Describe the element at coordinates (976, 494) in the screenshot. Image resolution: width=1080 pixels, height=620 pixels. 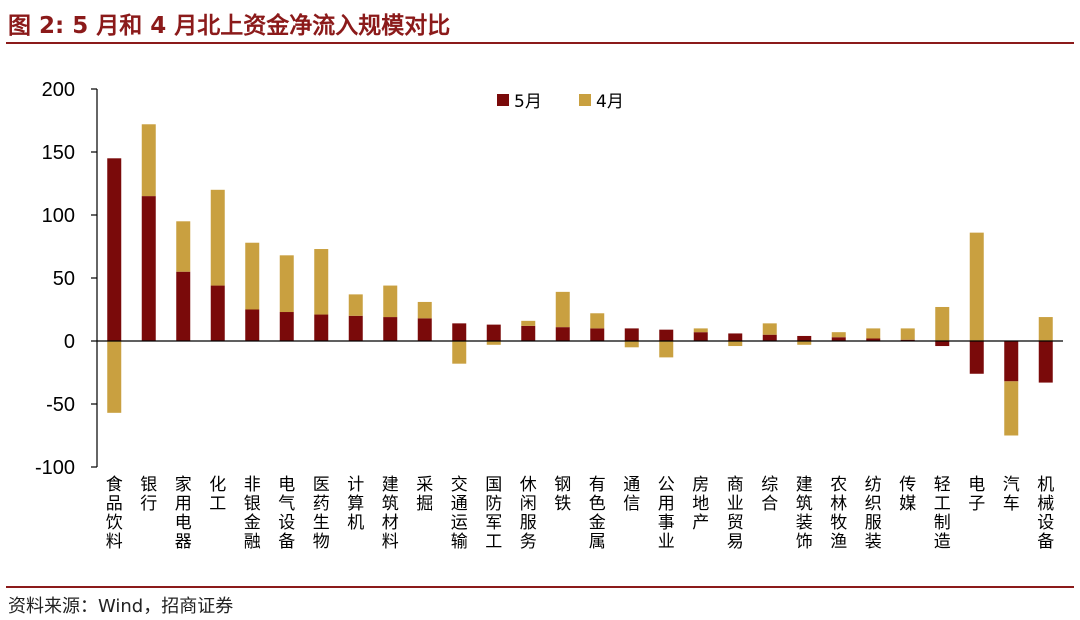
I see `x-category-label: 电子` at that location.